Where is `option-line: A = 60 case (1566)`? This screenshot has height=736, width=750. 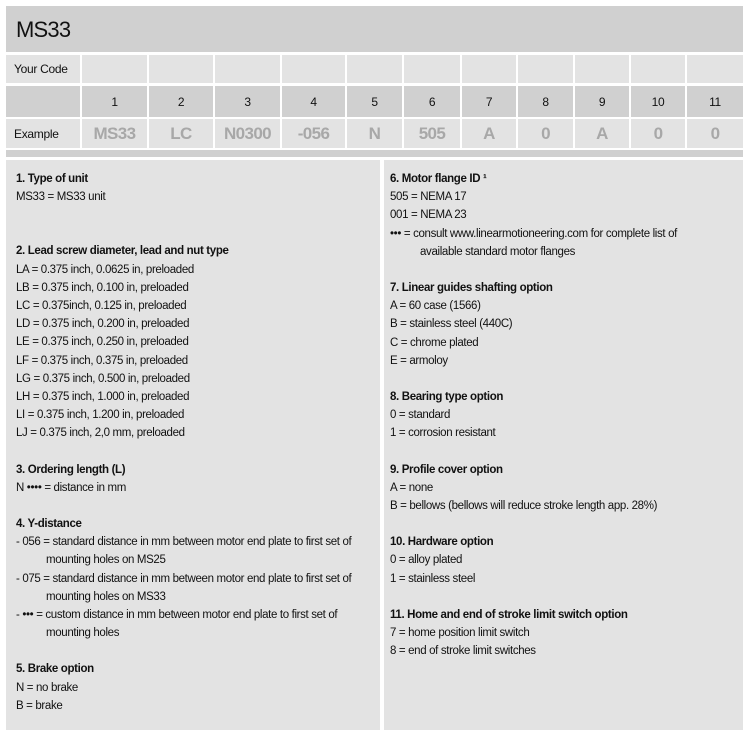
option-line: A = 60 case (1566) is located at coordinates (435, 306).